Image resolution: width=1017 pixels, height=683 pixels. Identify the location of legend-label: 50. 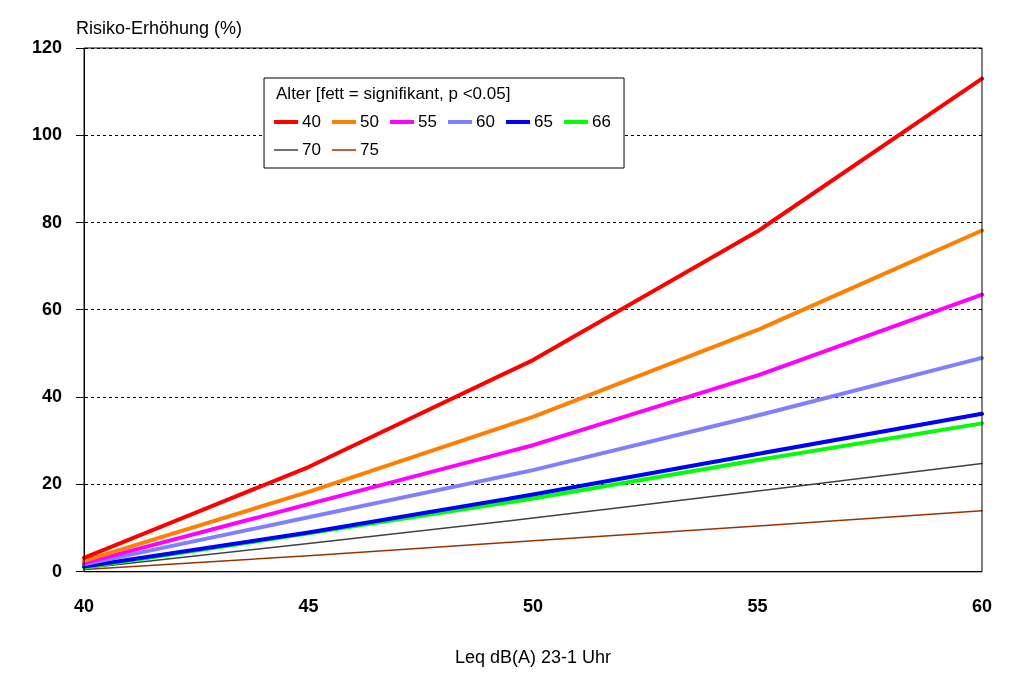
(369, 121).